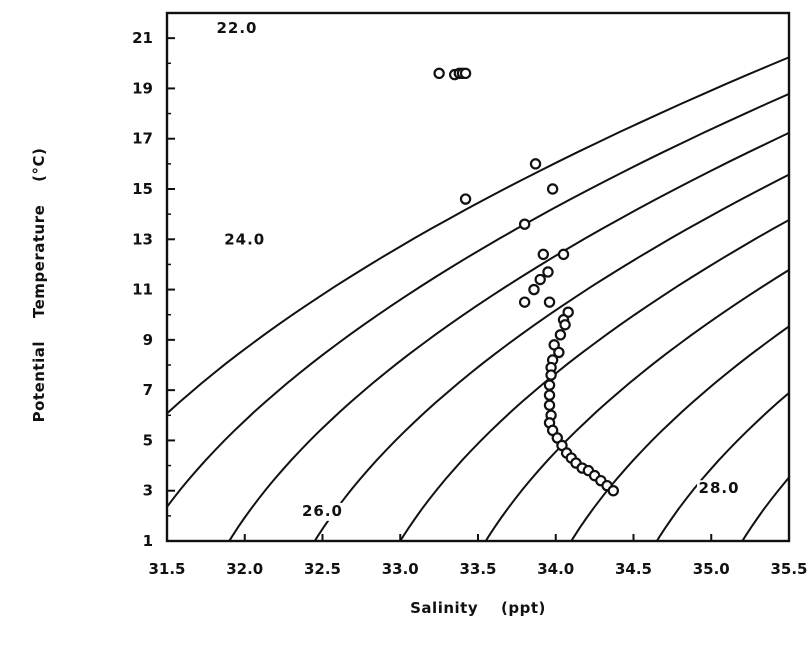 The height and width of the screenshot is (653, 807). What do you see at coordinates (148, 541) in the screenshot?
I see `y-tick-label: 1` at bounding box center [148, 541].